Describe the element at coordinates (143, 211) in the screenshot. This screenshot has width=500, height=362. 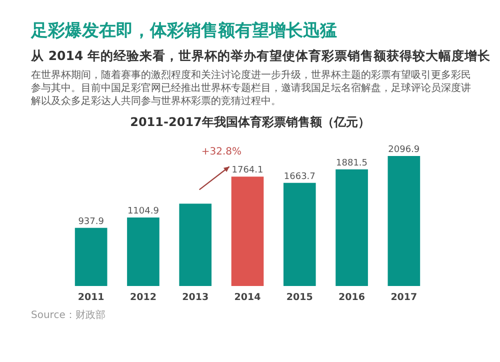
I see `data-label: 1104.9` at that location.